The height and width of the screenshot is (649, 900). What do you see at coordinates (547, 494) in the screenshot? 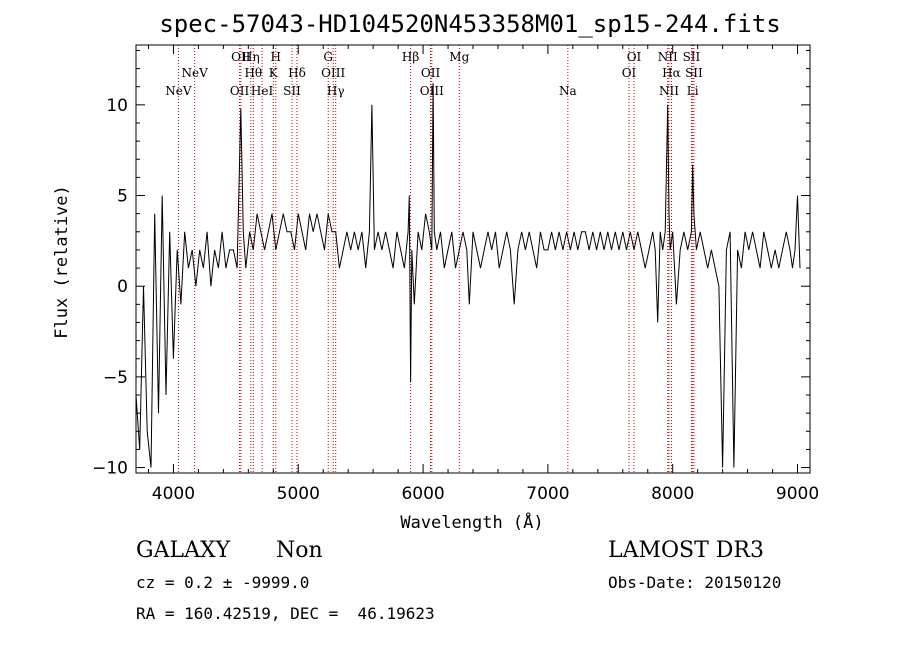
I see `x-tick-label: 7000` at bounding box center [547, 494].